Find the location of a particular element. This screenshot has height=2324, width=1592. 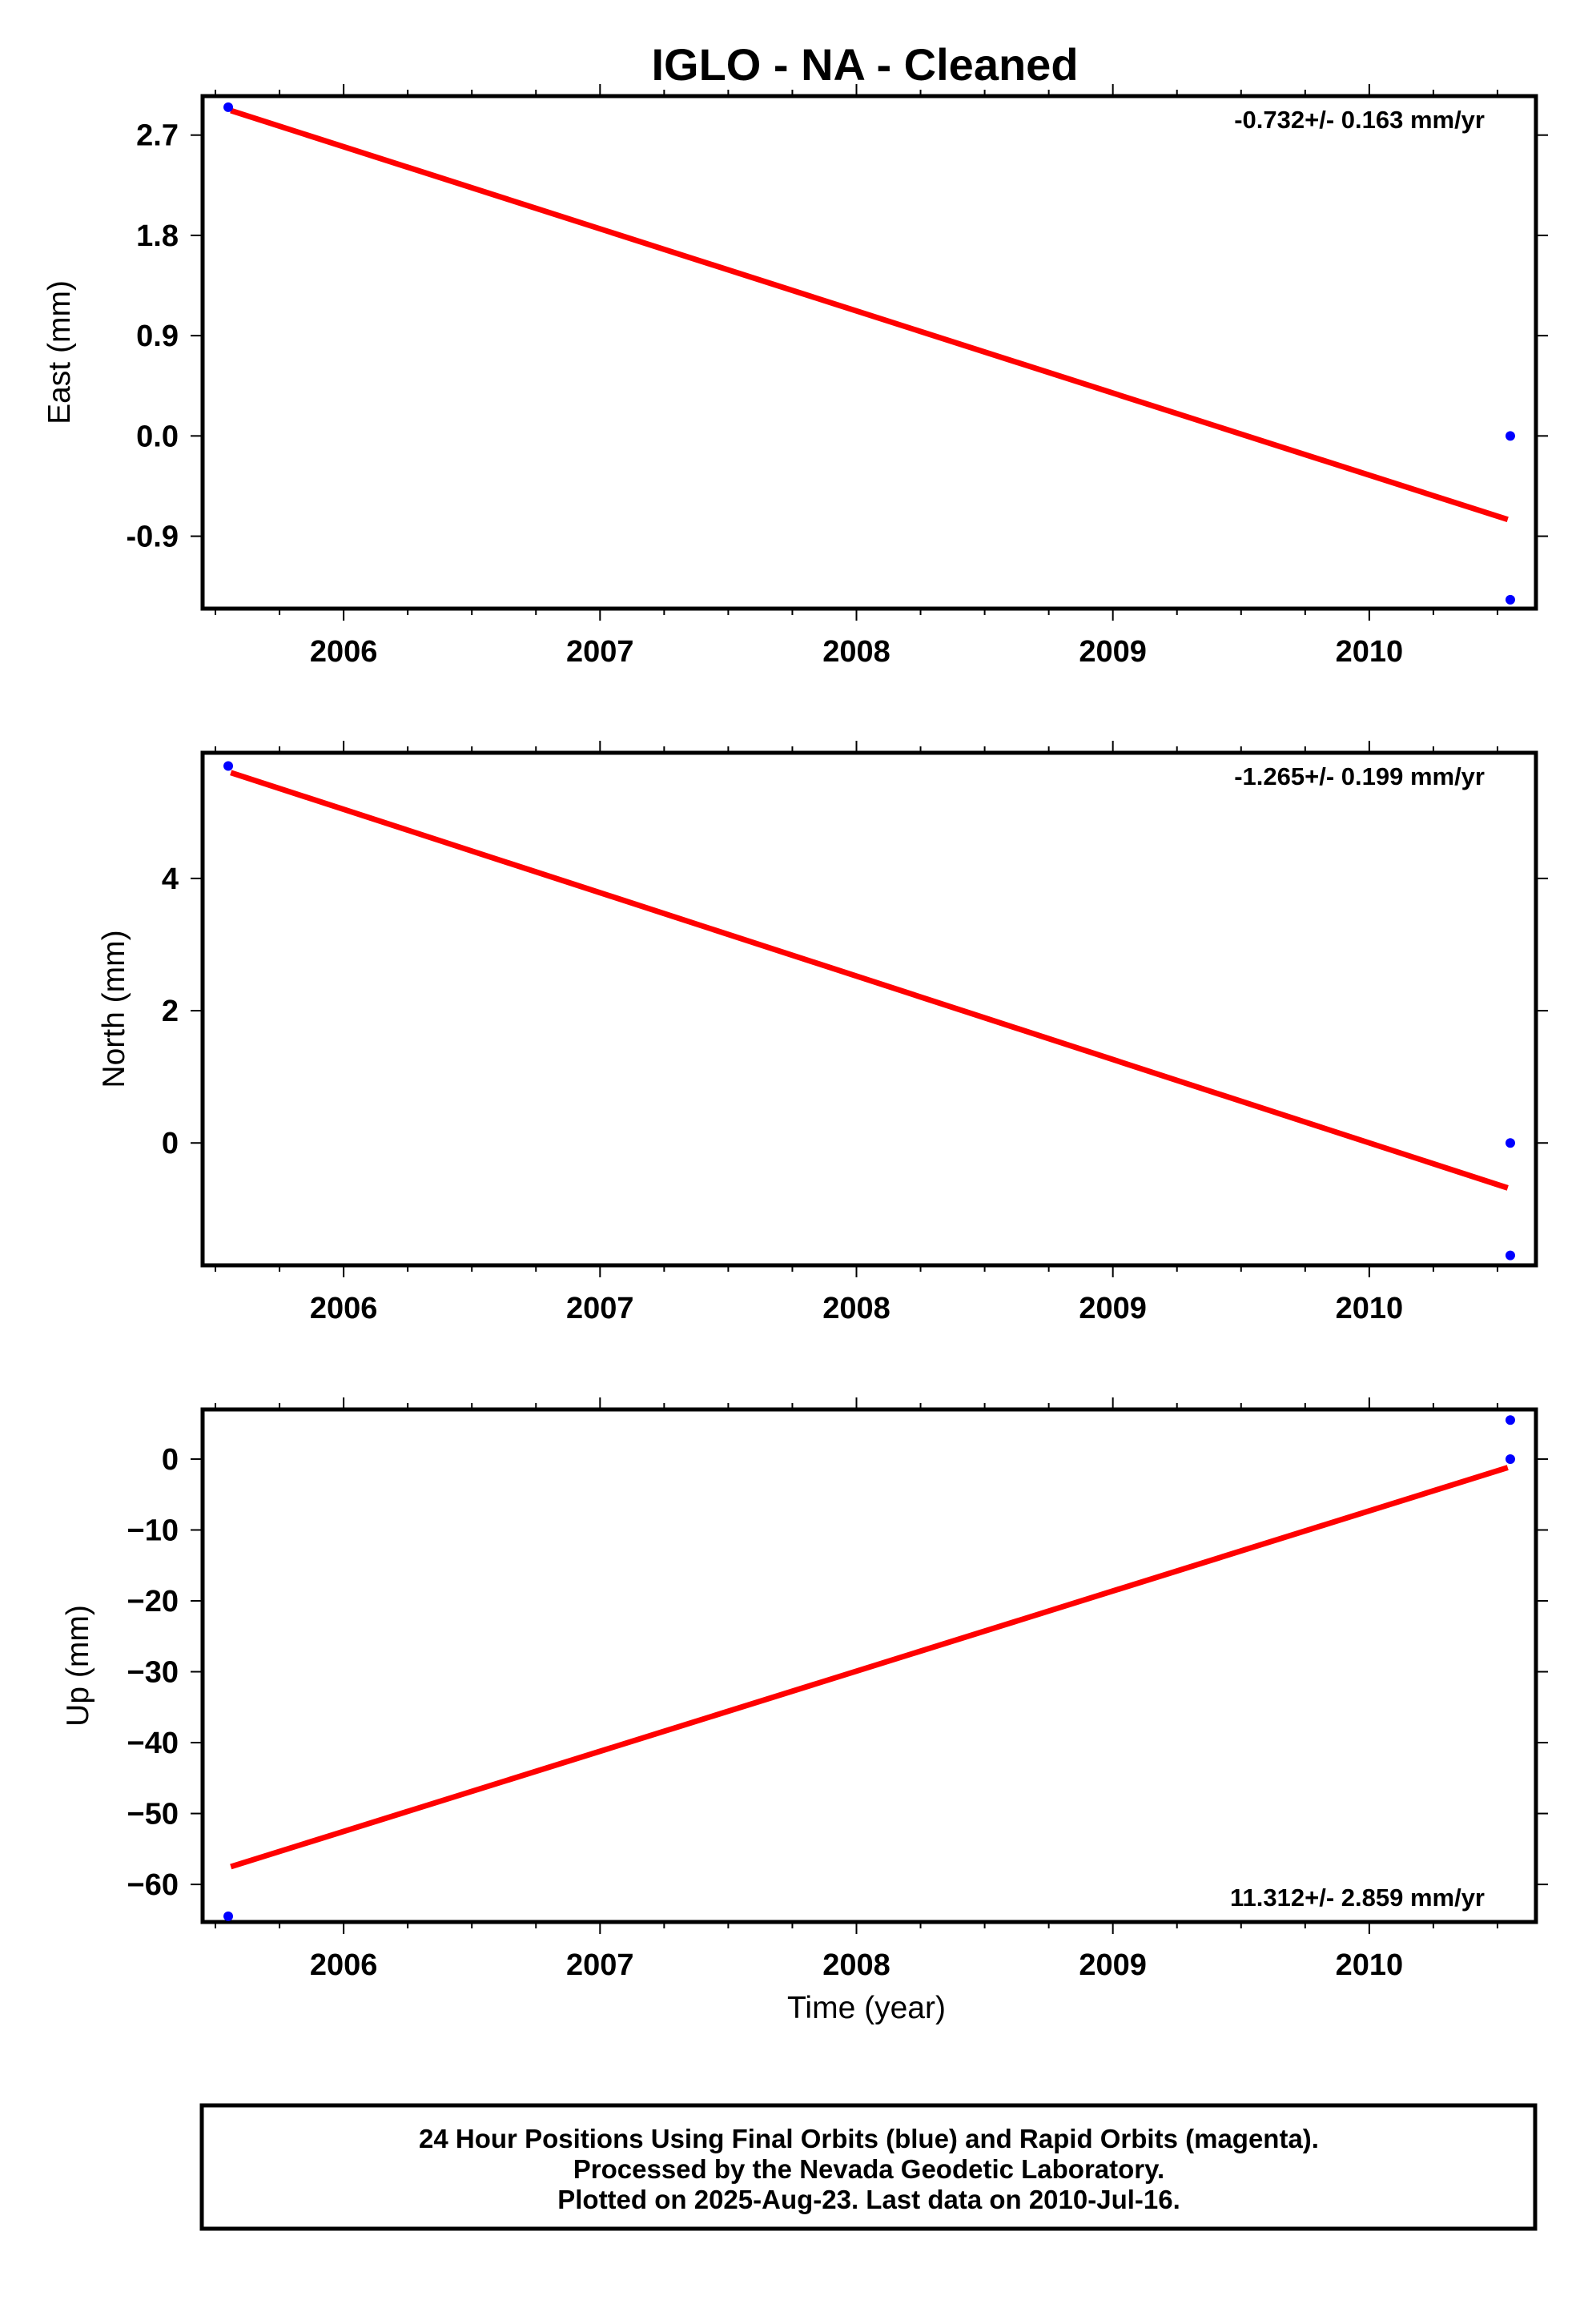

east-trend-line is located at coordinates (870, 315).